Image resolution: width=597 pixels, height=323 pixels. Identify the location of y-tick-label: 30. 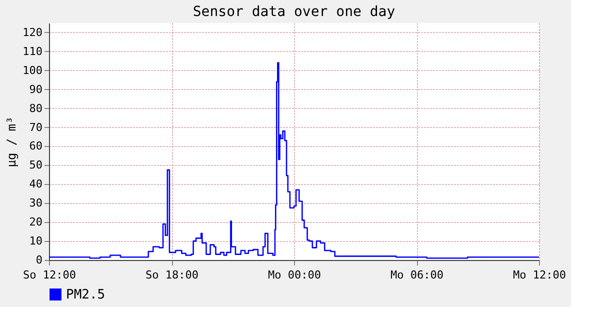
(35, 203).